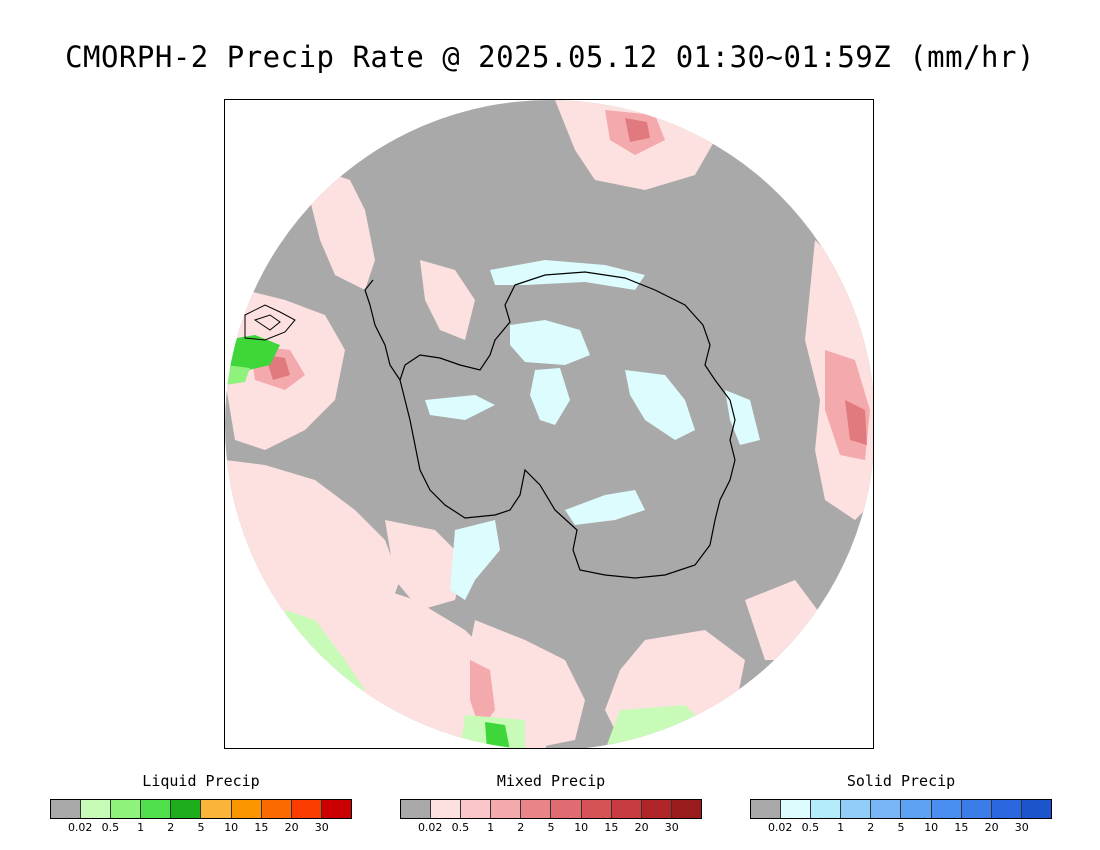  Describe the element at coordinates (237, 375) in the screenshot. I see `liquid-moderate-west` at that location.